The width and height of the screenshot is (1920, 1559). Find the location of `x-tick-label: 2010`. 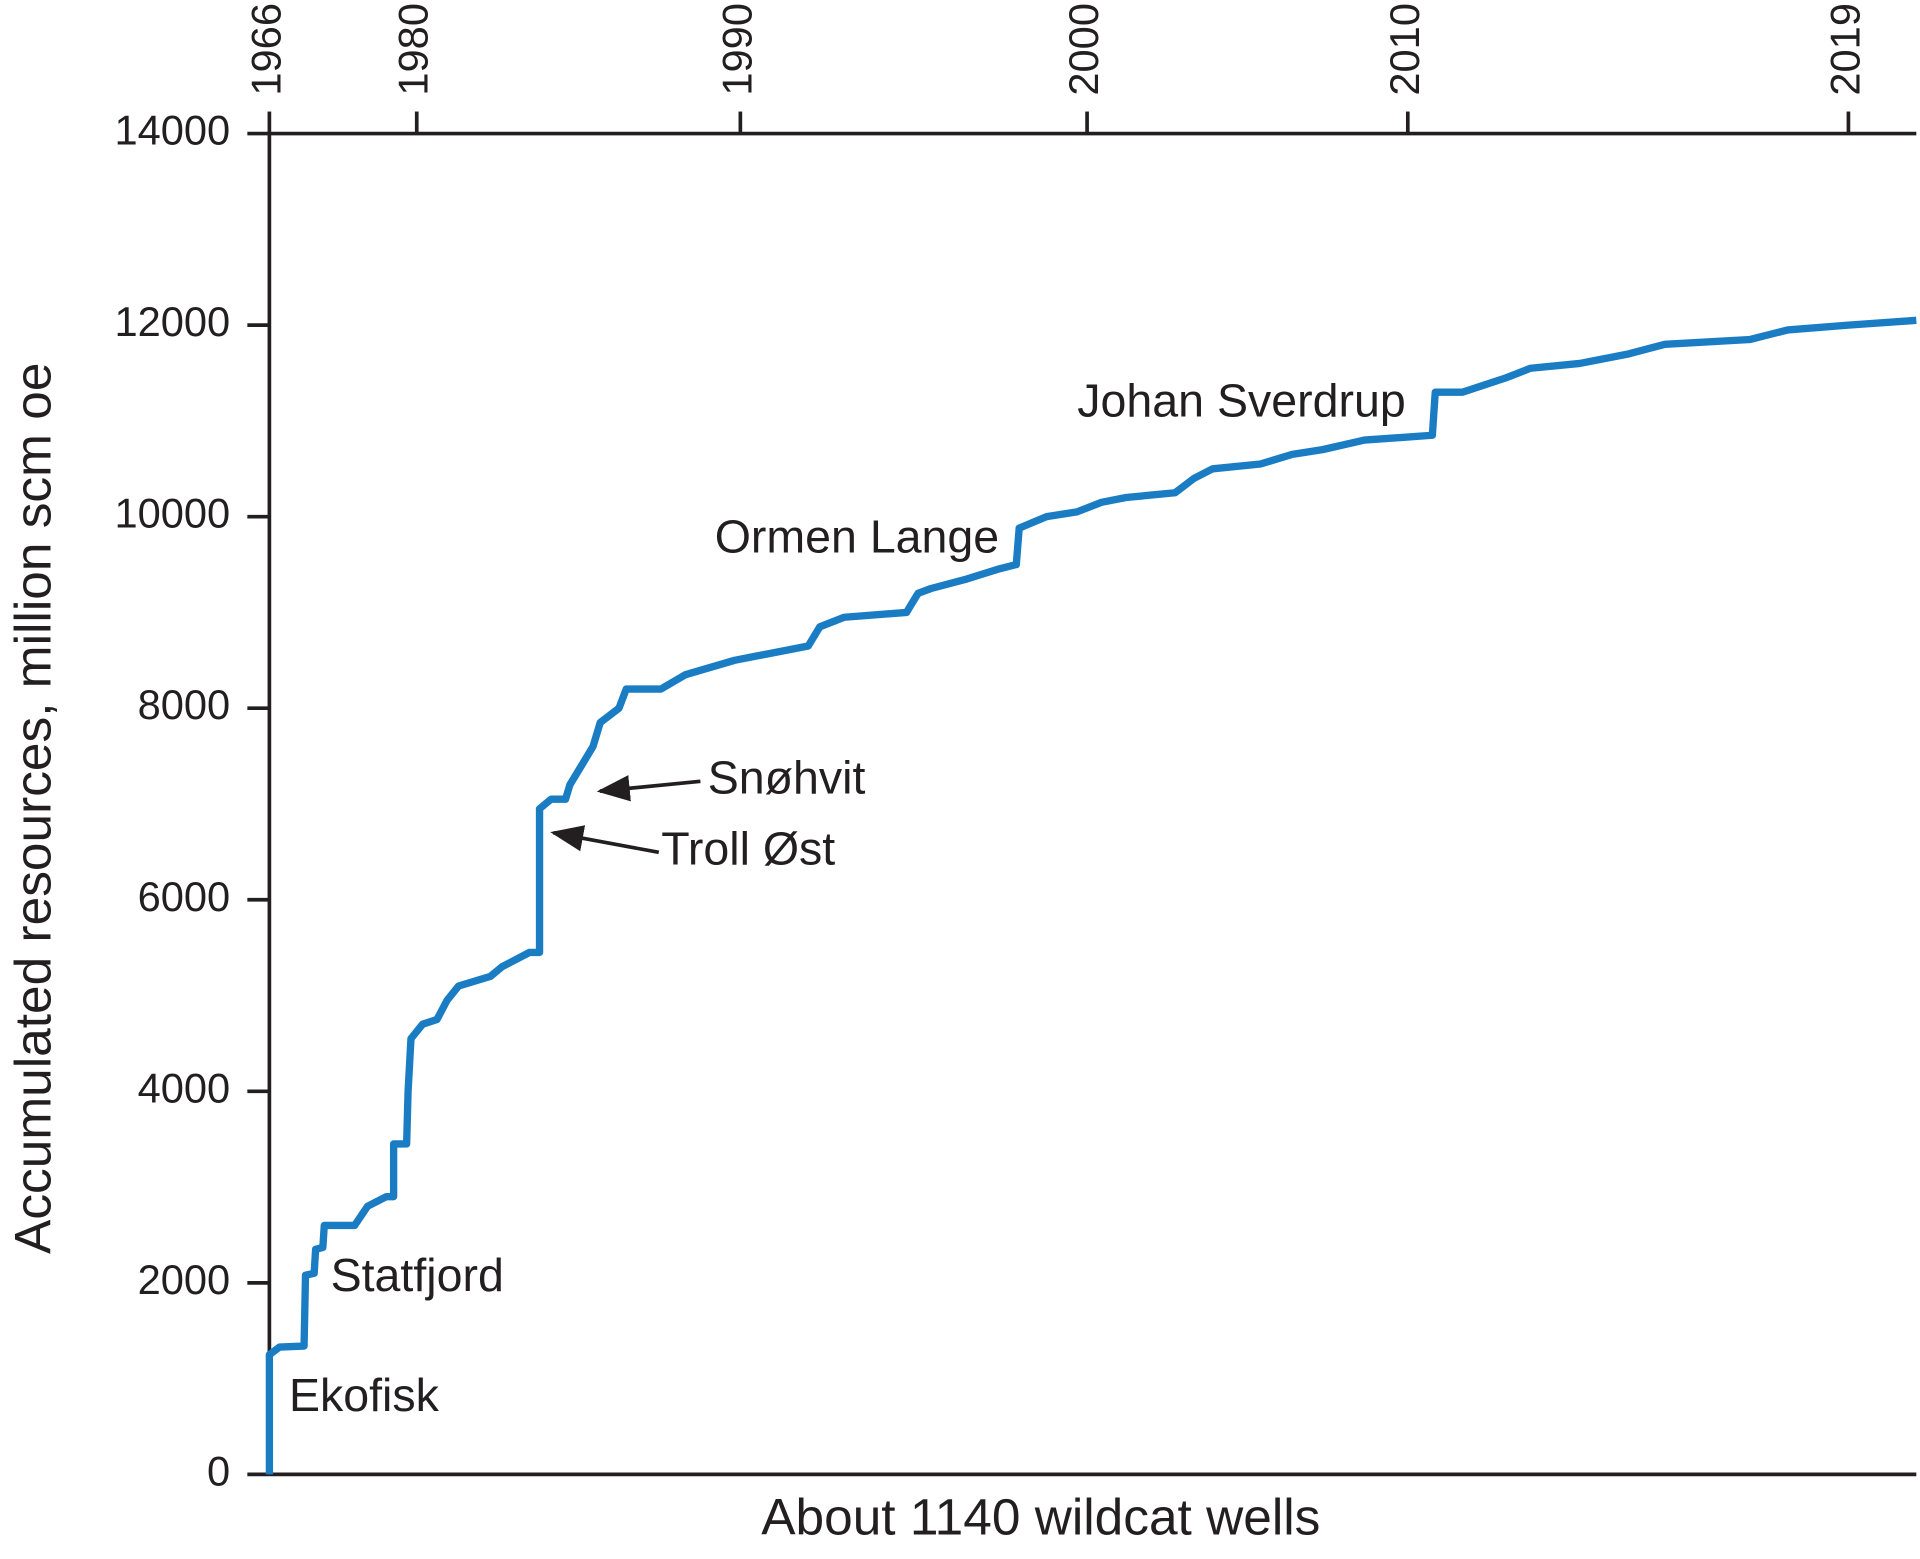

x-tick-label: 2010 is located at coordinates (1404, 49).